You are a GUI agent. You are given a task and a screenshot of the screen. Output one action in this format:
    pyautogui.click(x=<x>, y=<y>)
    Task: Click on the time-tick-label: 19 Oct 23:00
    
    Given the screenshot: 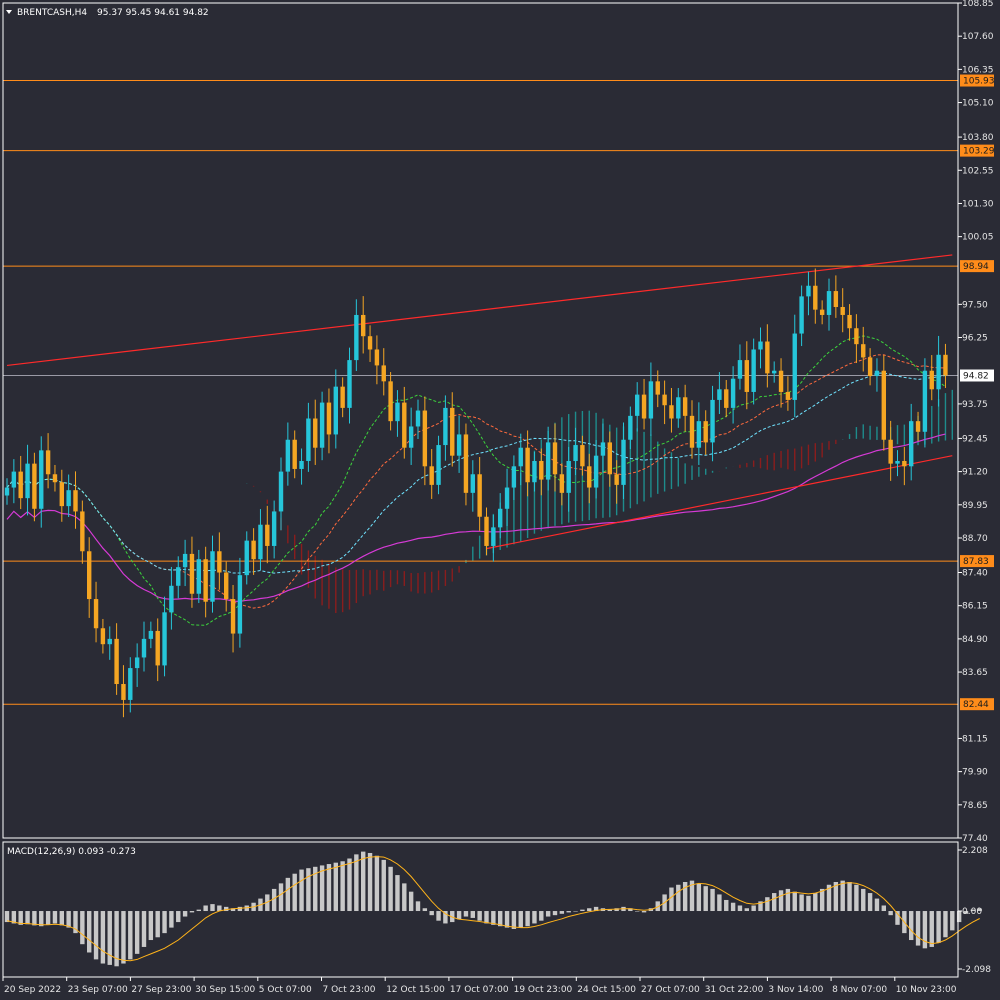 What is the action you would take?
    pyautogui.click(x=543, y=990)
    